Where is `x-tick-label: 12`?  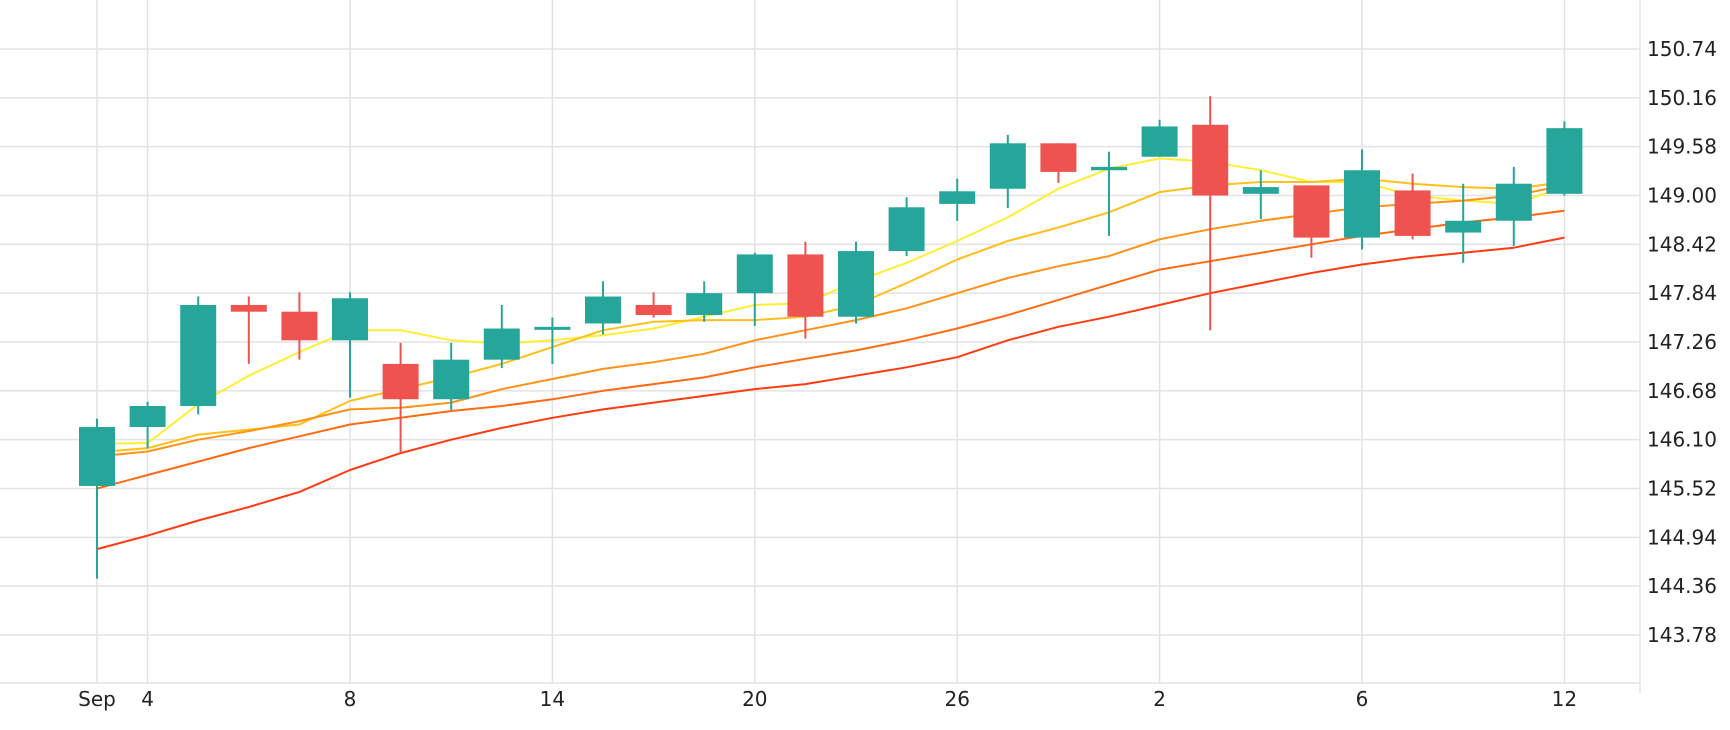
x-tick-label: 12 is located at coordinates (1564, 699).